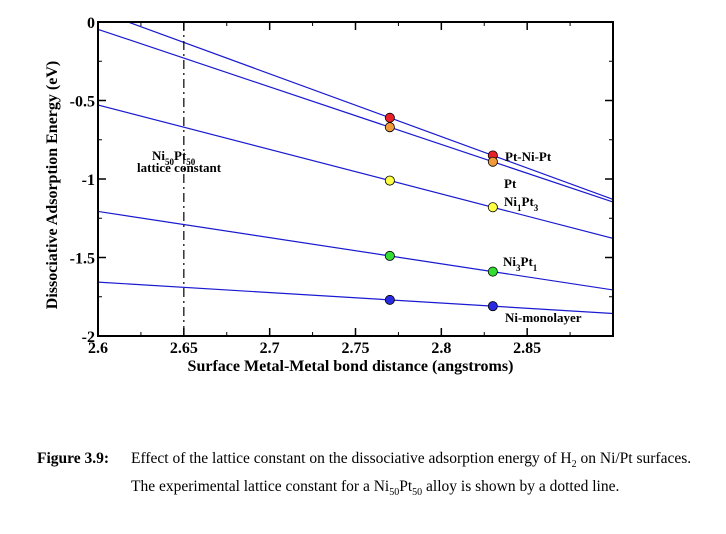 This screenshot has width=726, height=534. I want to click on marker-annotation-line2: lattice constant, so click(179, 167).